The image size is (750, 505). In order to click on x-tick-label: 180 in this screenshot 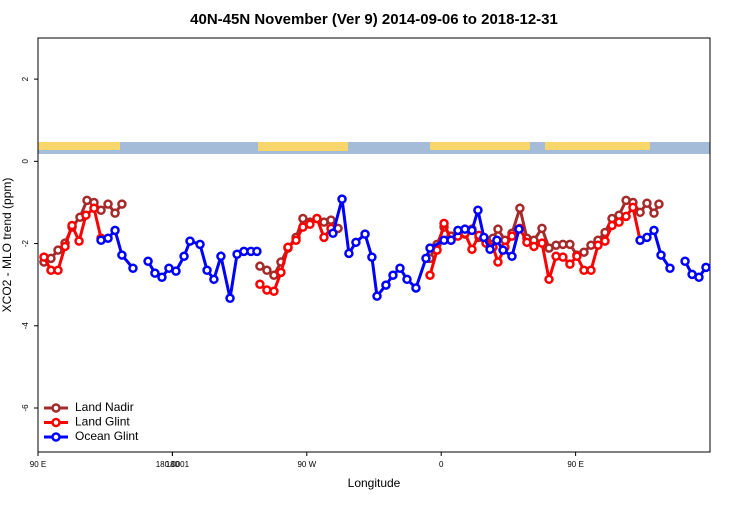, I will do `click(173, 464)`.